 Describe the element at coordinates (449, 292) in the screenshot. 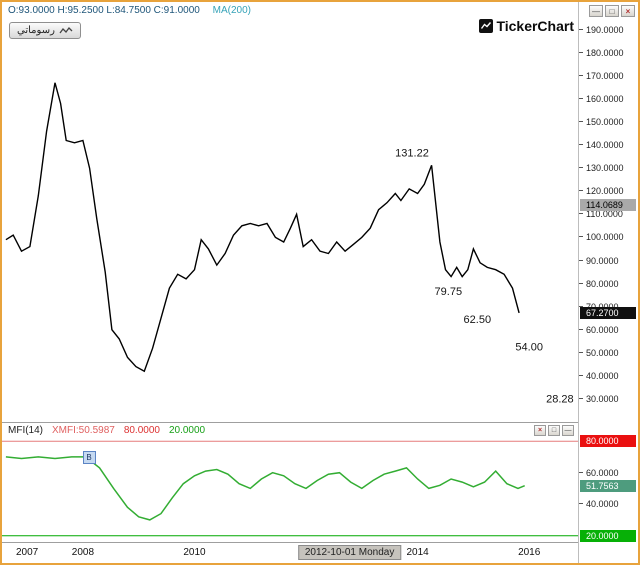

I see `price-annotation: 79.75` at that location.